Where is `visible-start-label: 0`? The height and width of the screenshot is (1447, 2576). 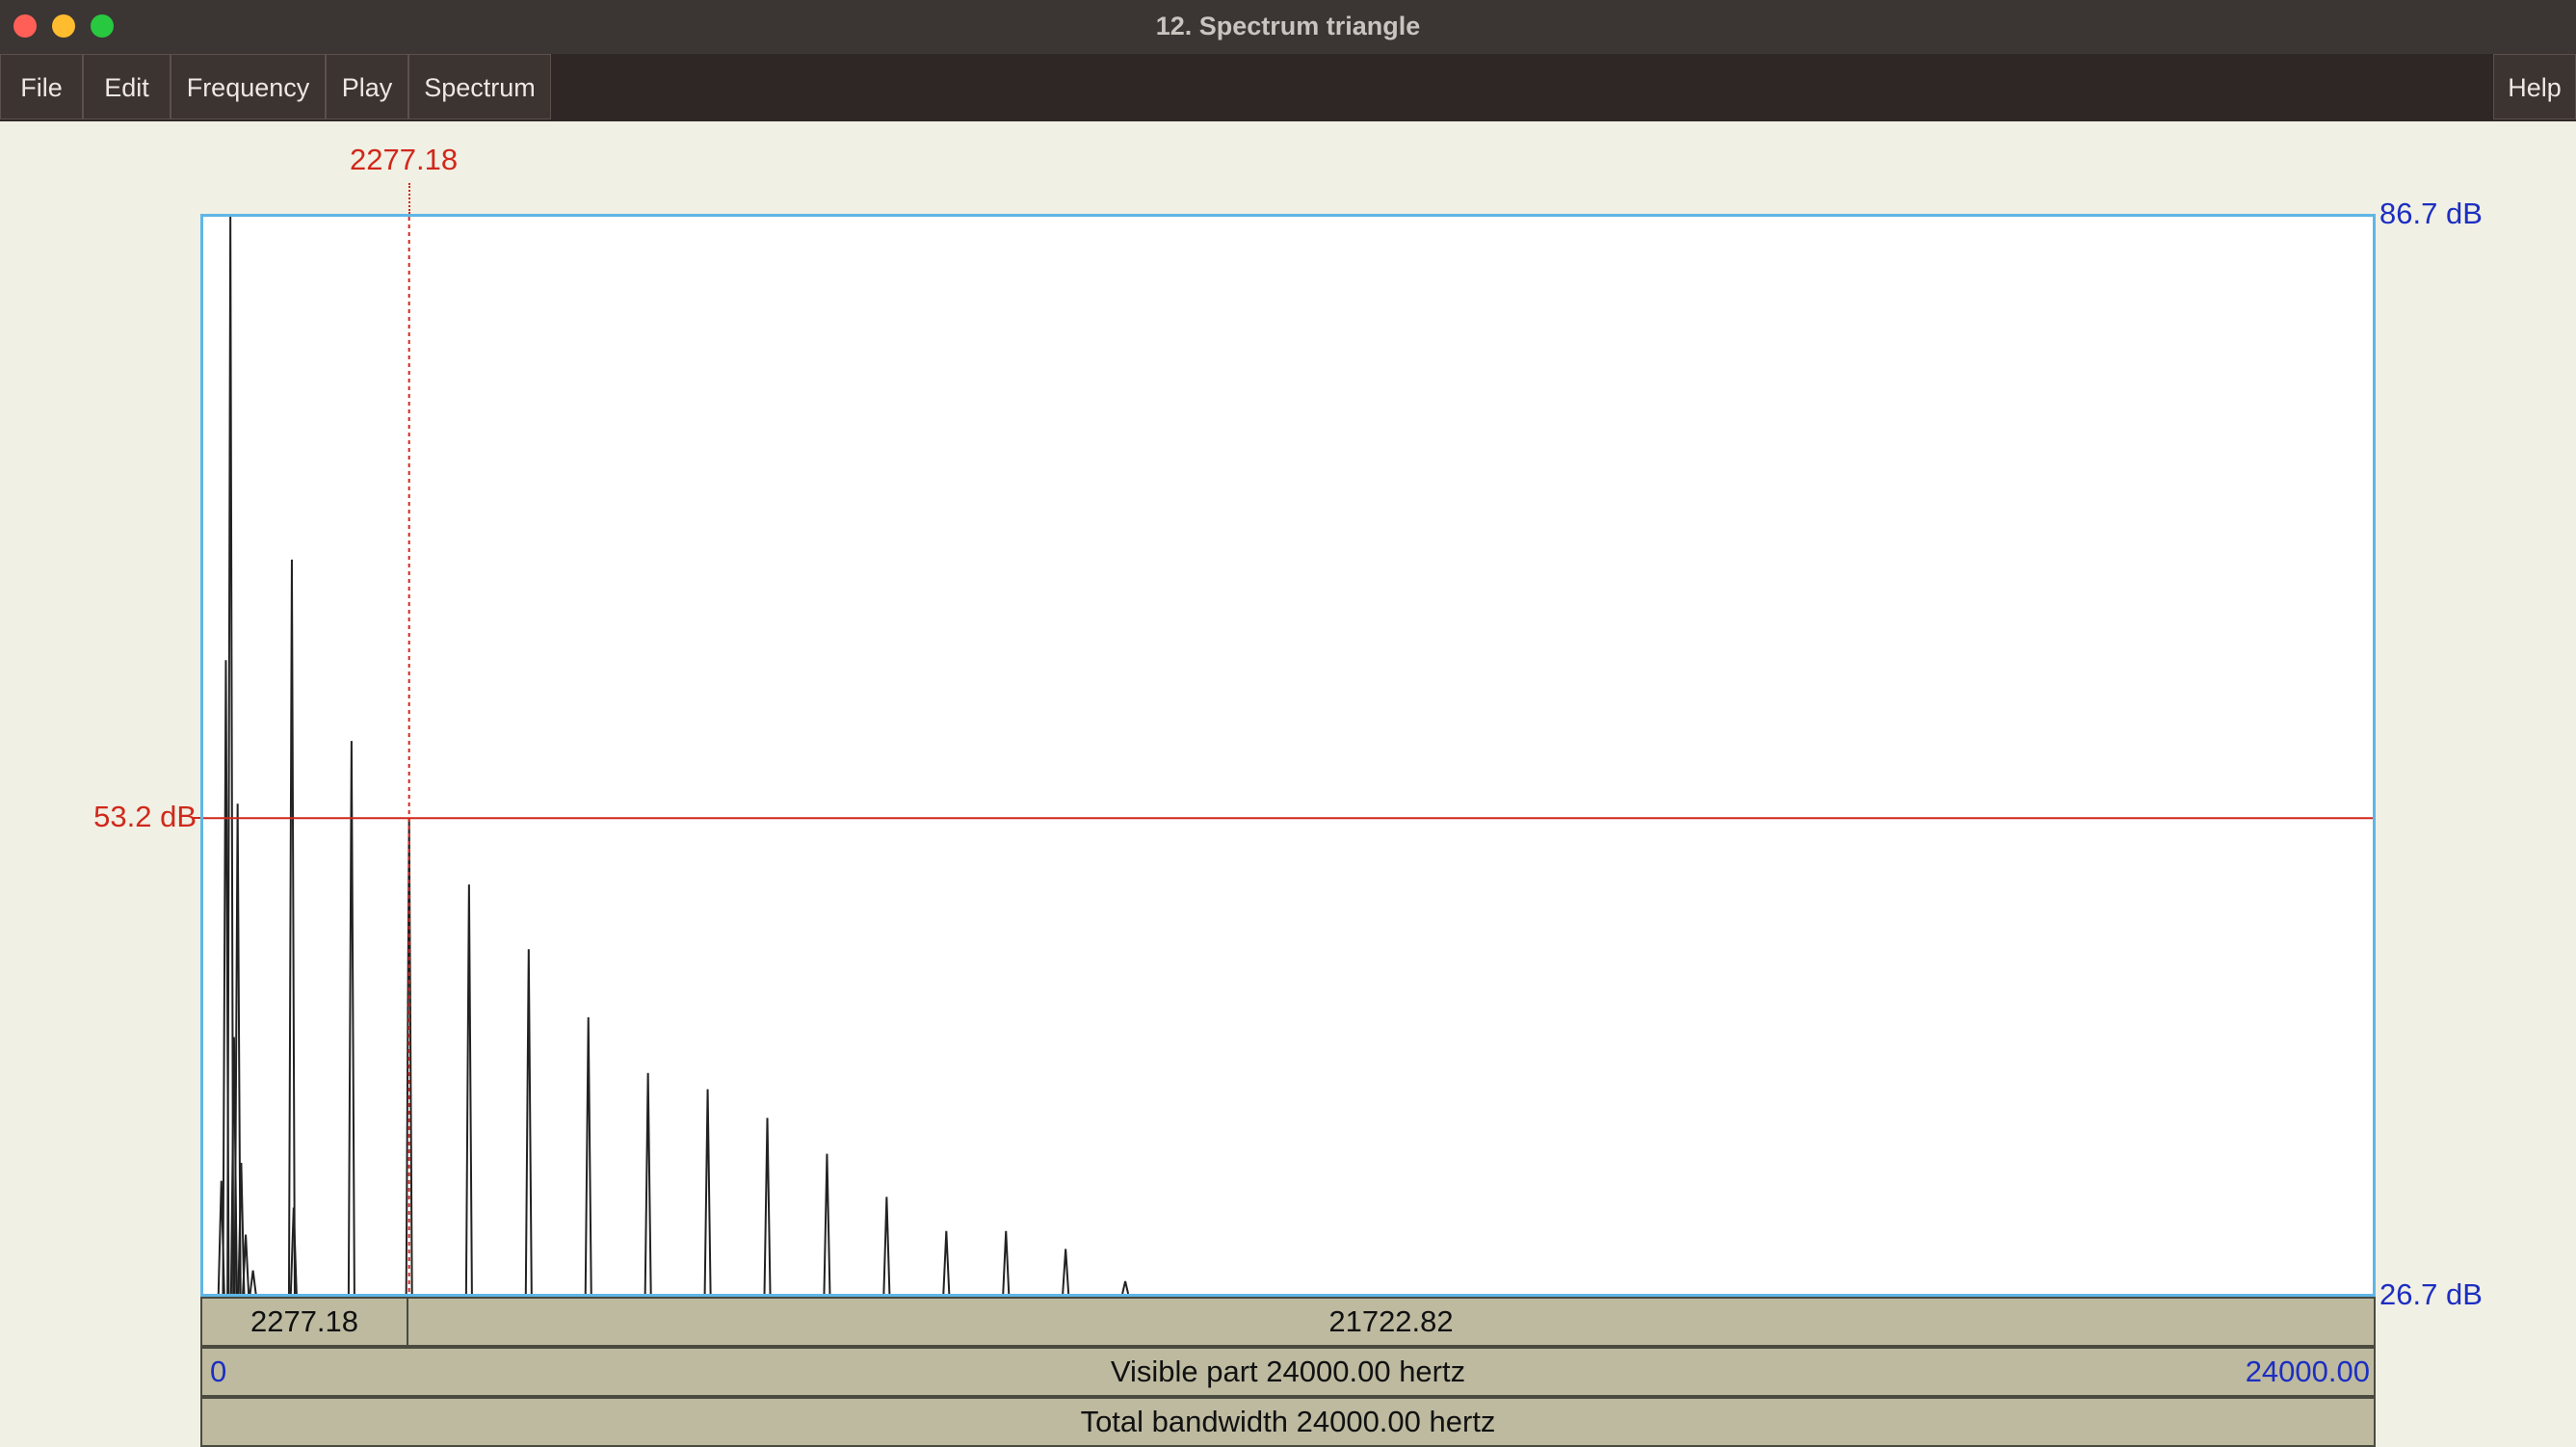
visible-start-label: 0 is located at coordinates (218, 1371).